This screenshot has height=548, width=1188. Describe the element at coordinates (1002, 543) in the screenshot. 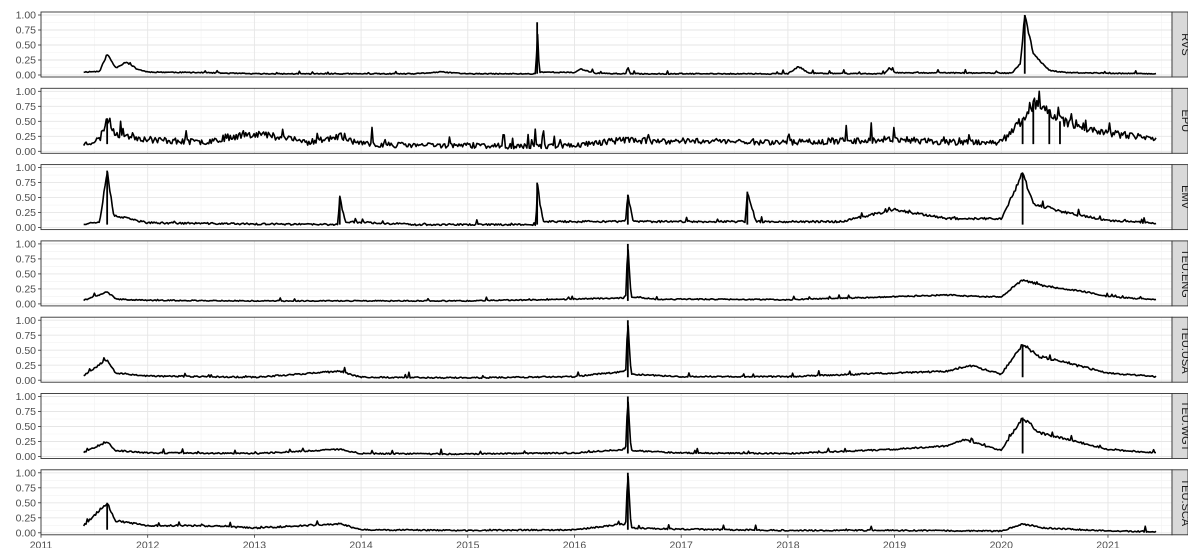

I see `x-tick-label: 2020` at that location.